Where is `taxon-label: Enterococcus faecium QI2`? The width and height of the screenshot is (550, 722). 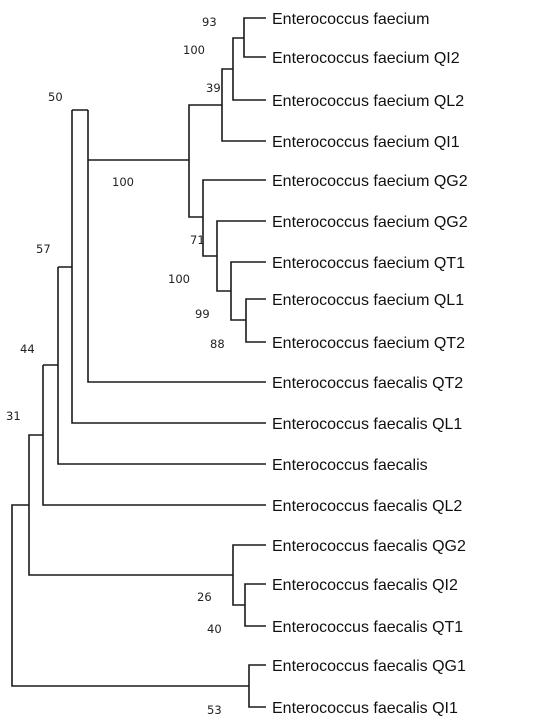 taxon-label: Enterococcus faecium QI2 is located at coordinates (366, 58).